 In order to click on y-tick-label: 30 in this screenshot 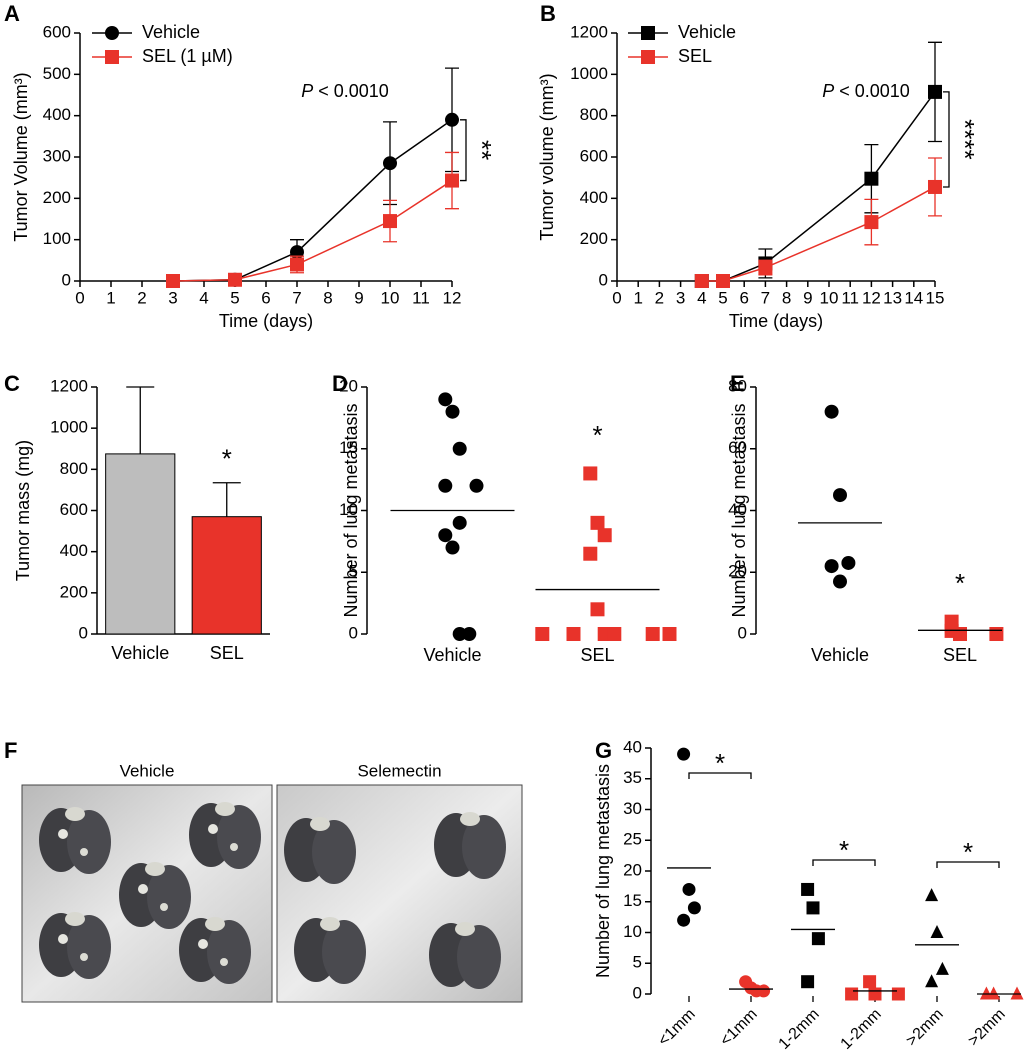, I will do `click(632, 808)`.